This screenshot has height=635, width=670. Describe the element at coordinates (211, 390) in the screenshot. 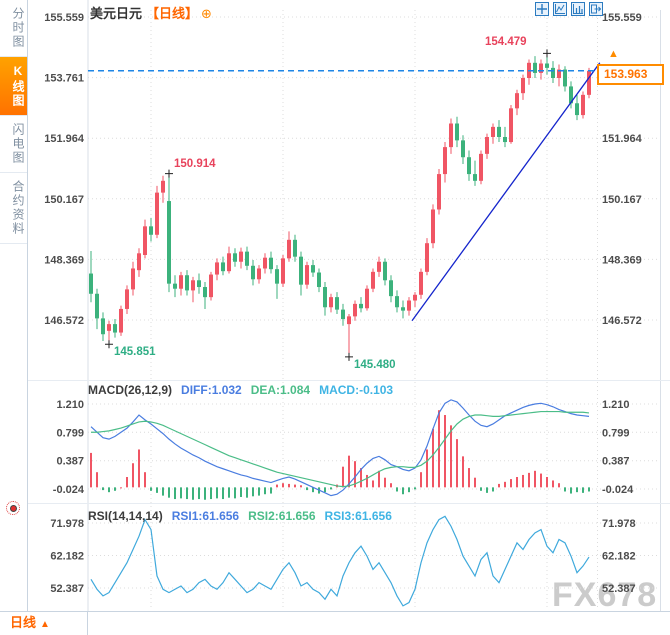

I see `macd-diff-value: DIFF:1.032` at that location.